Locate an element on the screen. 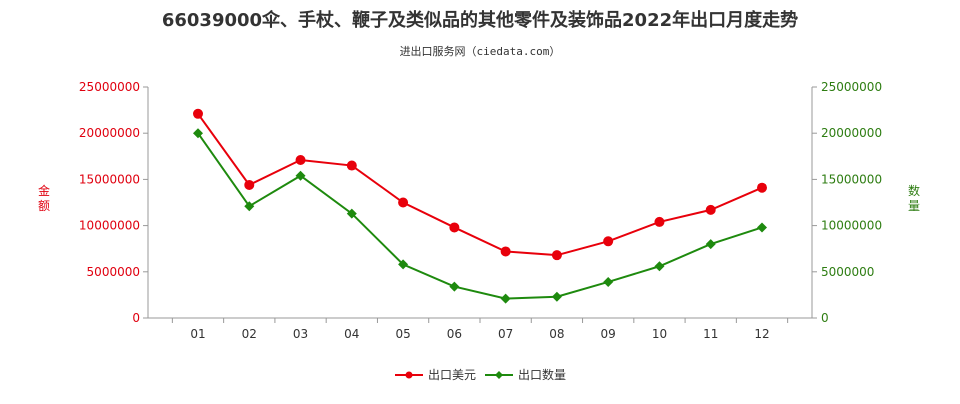 Image resolution: width=960 pixels, height=404 pixels. y-right-axis-title: 数量 is located at coordinates (914, 198).